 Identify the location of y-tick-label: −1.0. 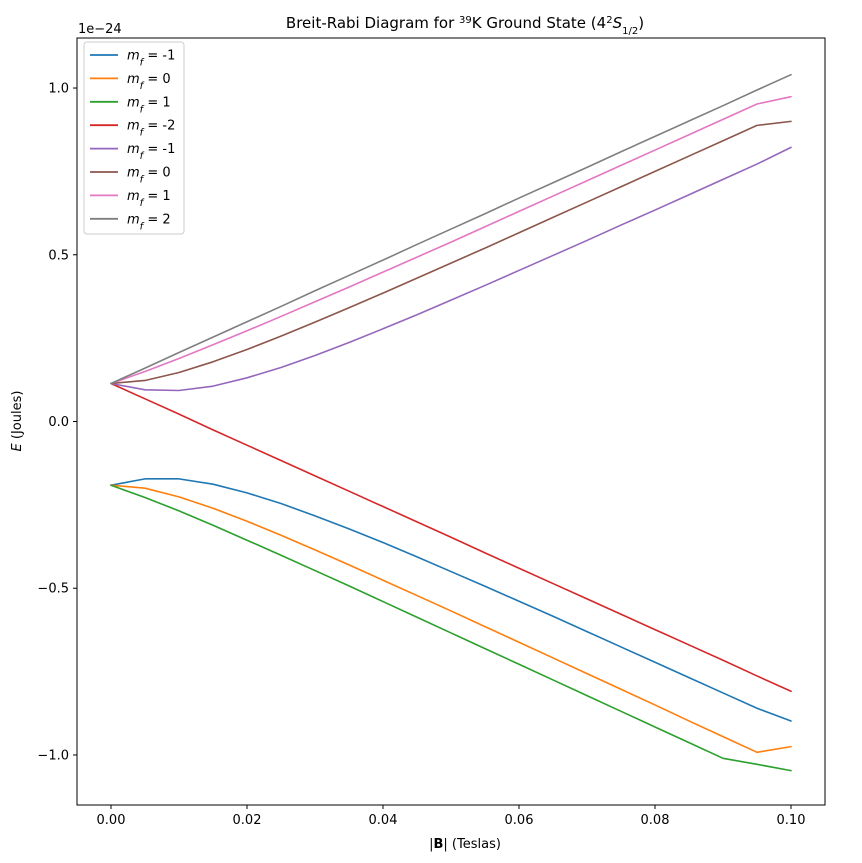
(53, 755).